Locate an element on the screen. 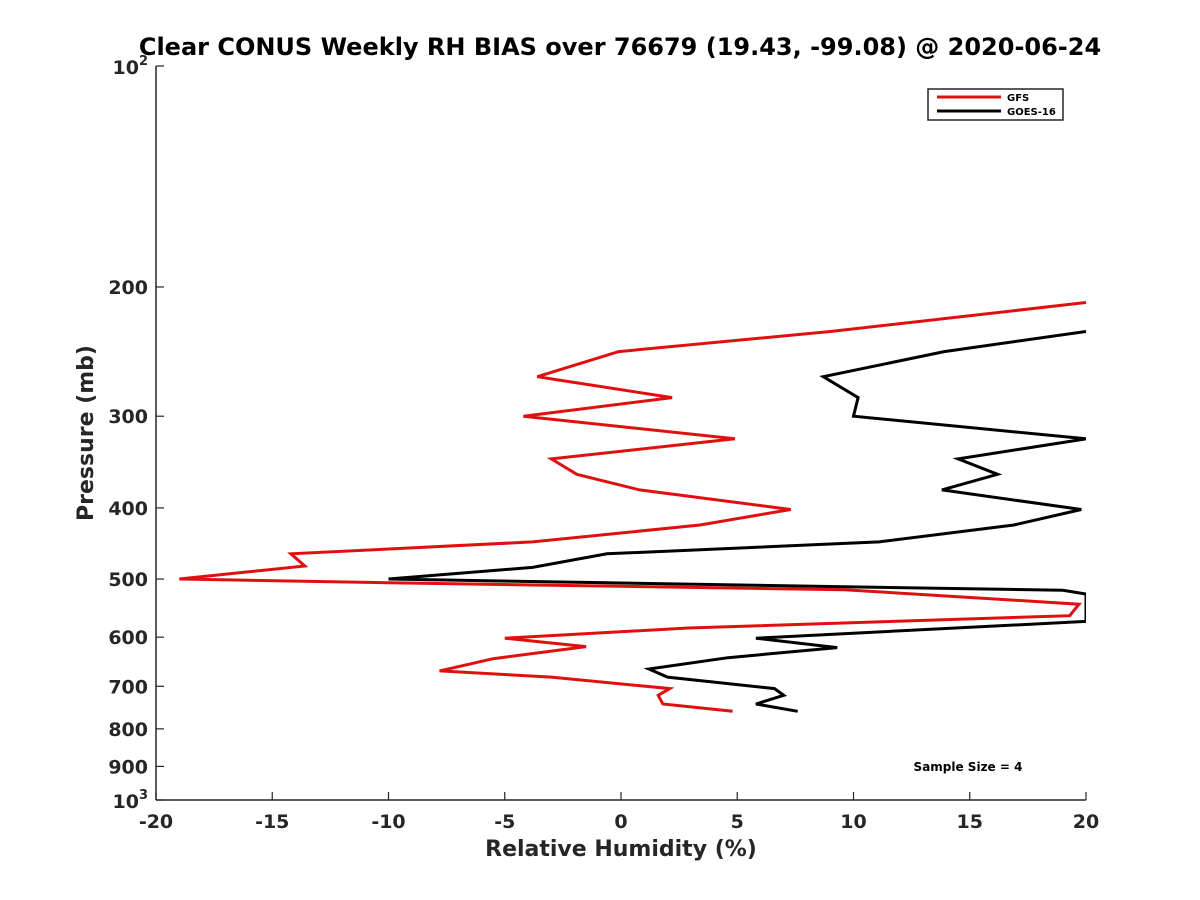  x-tick-label: -20 is located at coordinates (156, 822).